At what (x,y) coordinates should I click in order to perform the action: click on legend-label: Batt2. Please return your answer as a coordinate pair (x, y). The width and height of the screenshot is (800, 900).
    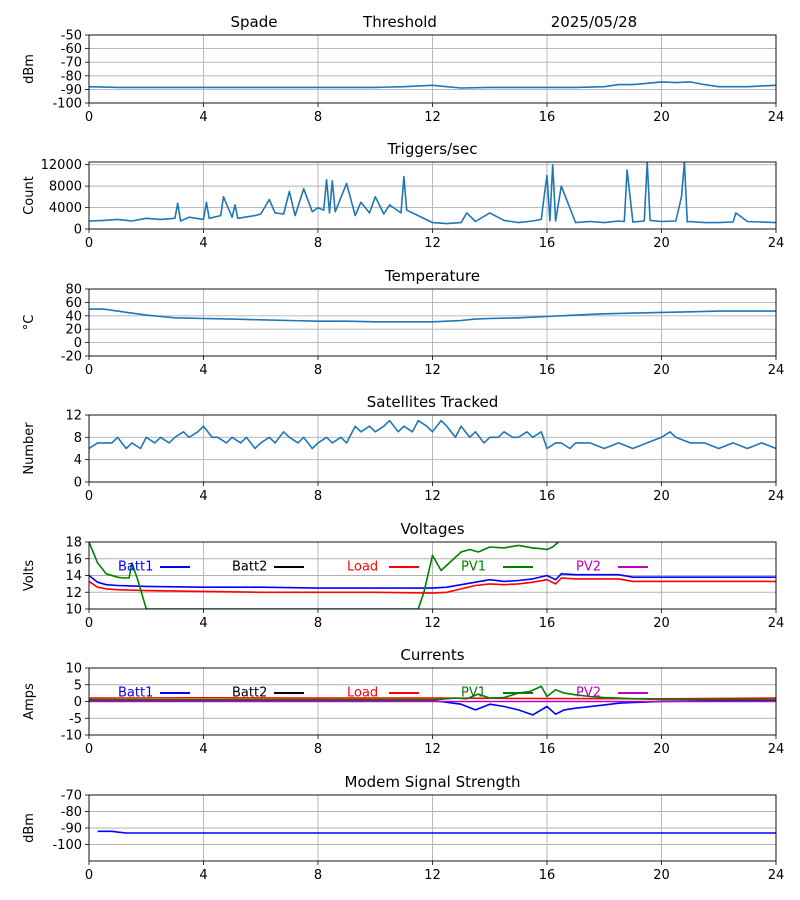
    Looking at the image, I should click on (249, 567).